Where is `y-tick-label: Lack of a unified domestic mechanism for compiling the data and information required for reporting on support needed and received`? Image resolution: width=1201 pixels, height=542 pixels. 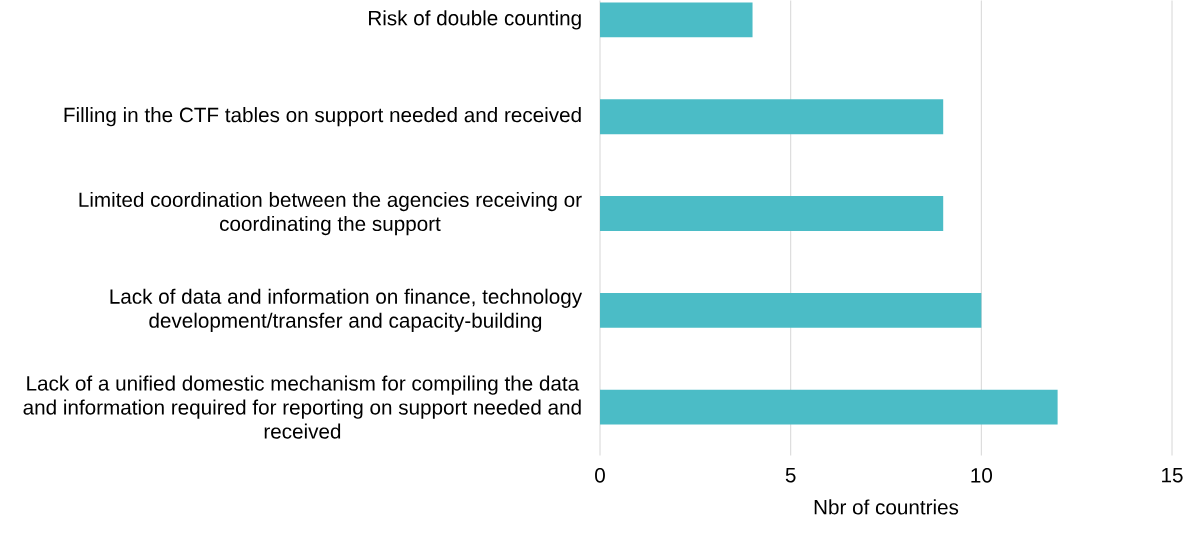
y-tick-label: Lack of a unified domestic mechanism for compiling the data and information required for reporting on support needed and received is located at coordinates (302, 407).